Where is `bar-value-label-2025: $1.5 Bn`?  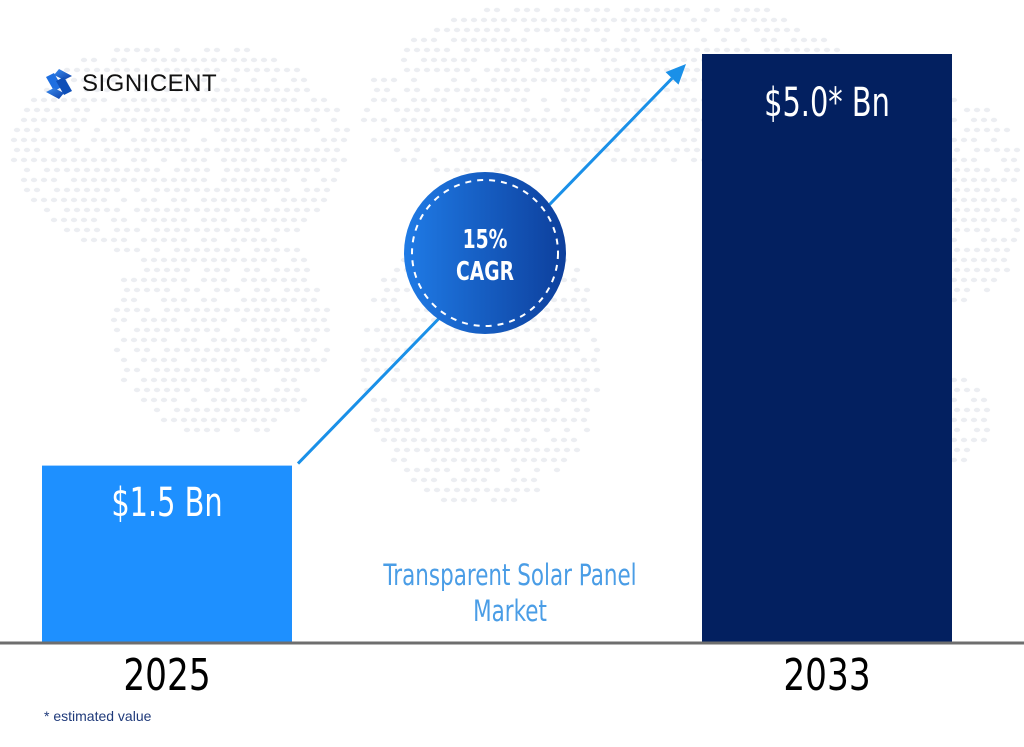 bar-value-label-2025: $1.5 Bn is located at coordinates (167, 503).